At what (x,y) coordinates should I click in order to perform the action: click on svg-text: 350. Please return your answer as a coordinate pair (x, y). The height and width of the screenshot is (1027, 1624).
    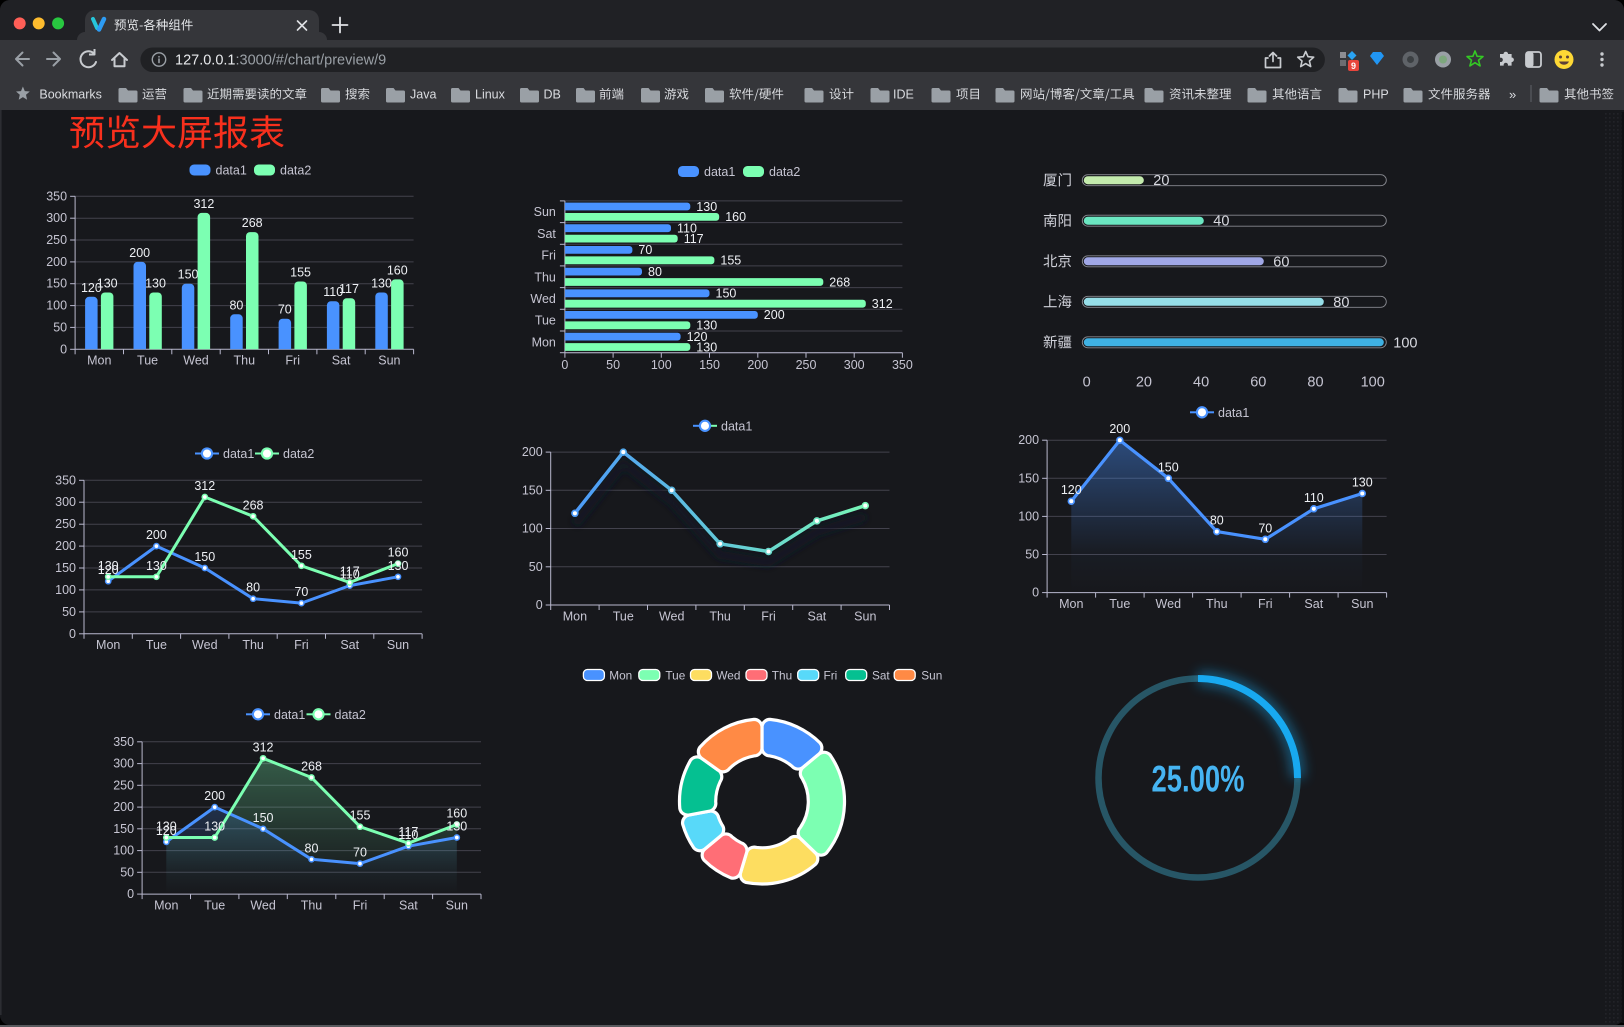
    Looking at the image, I should click on (65, 480).